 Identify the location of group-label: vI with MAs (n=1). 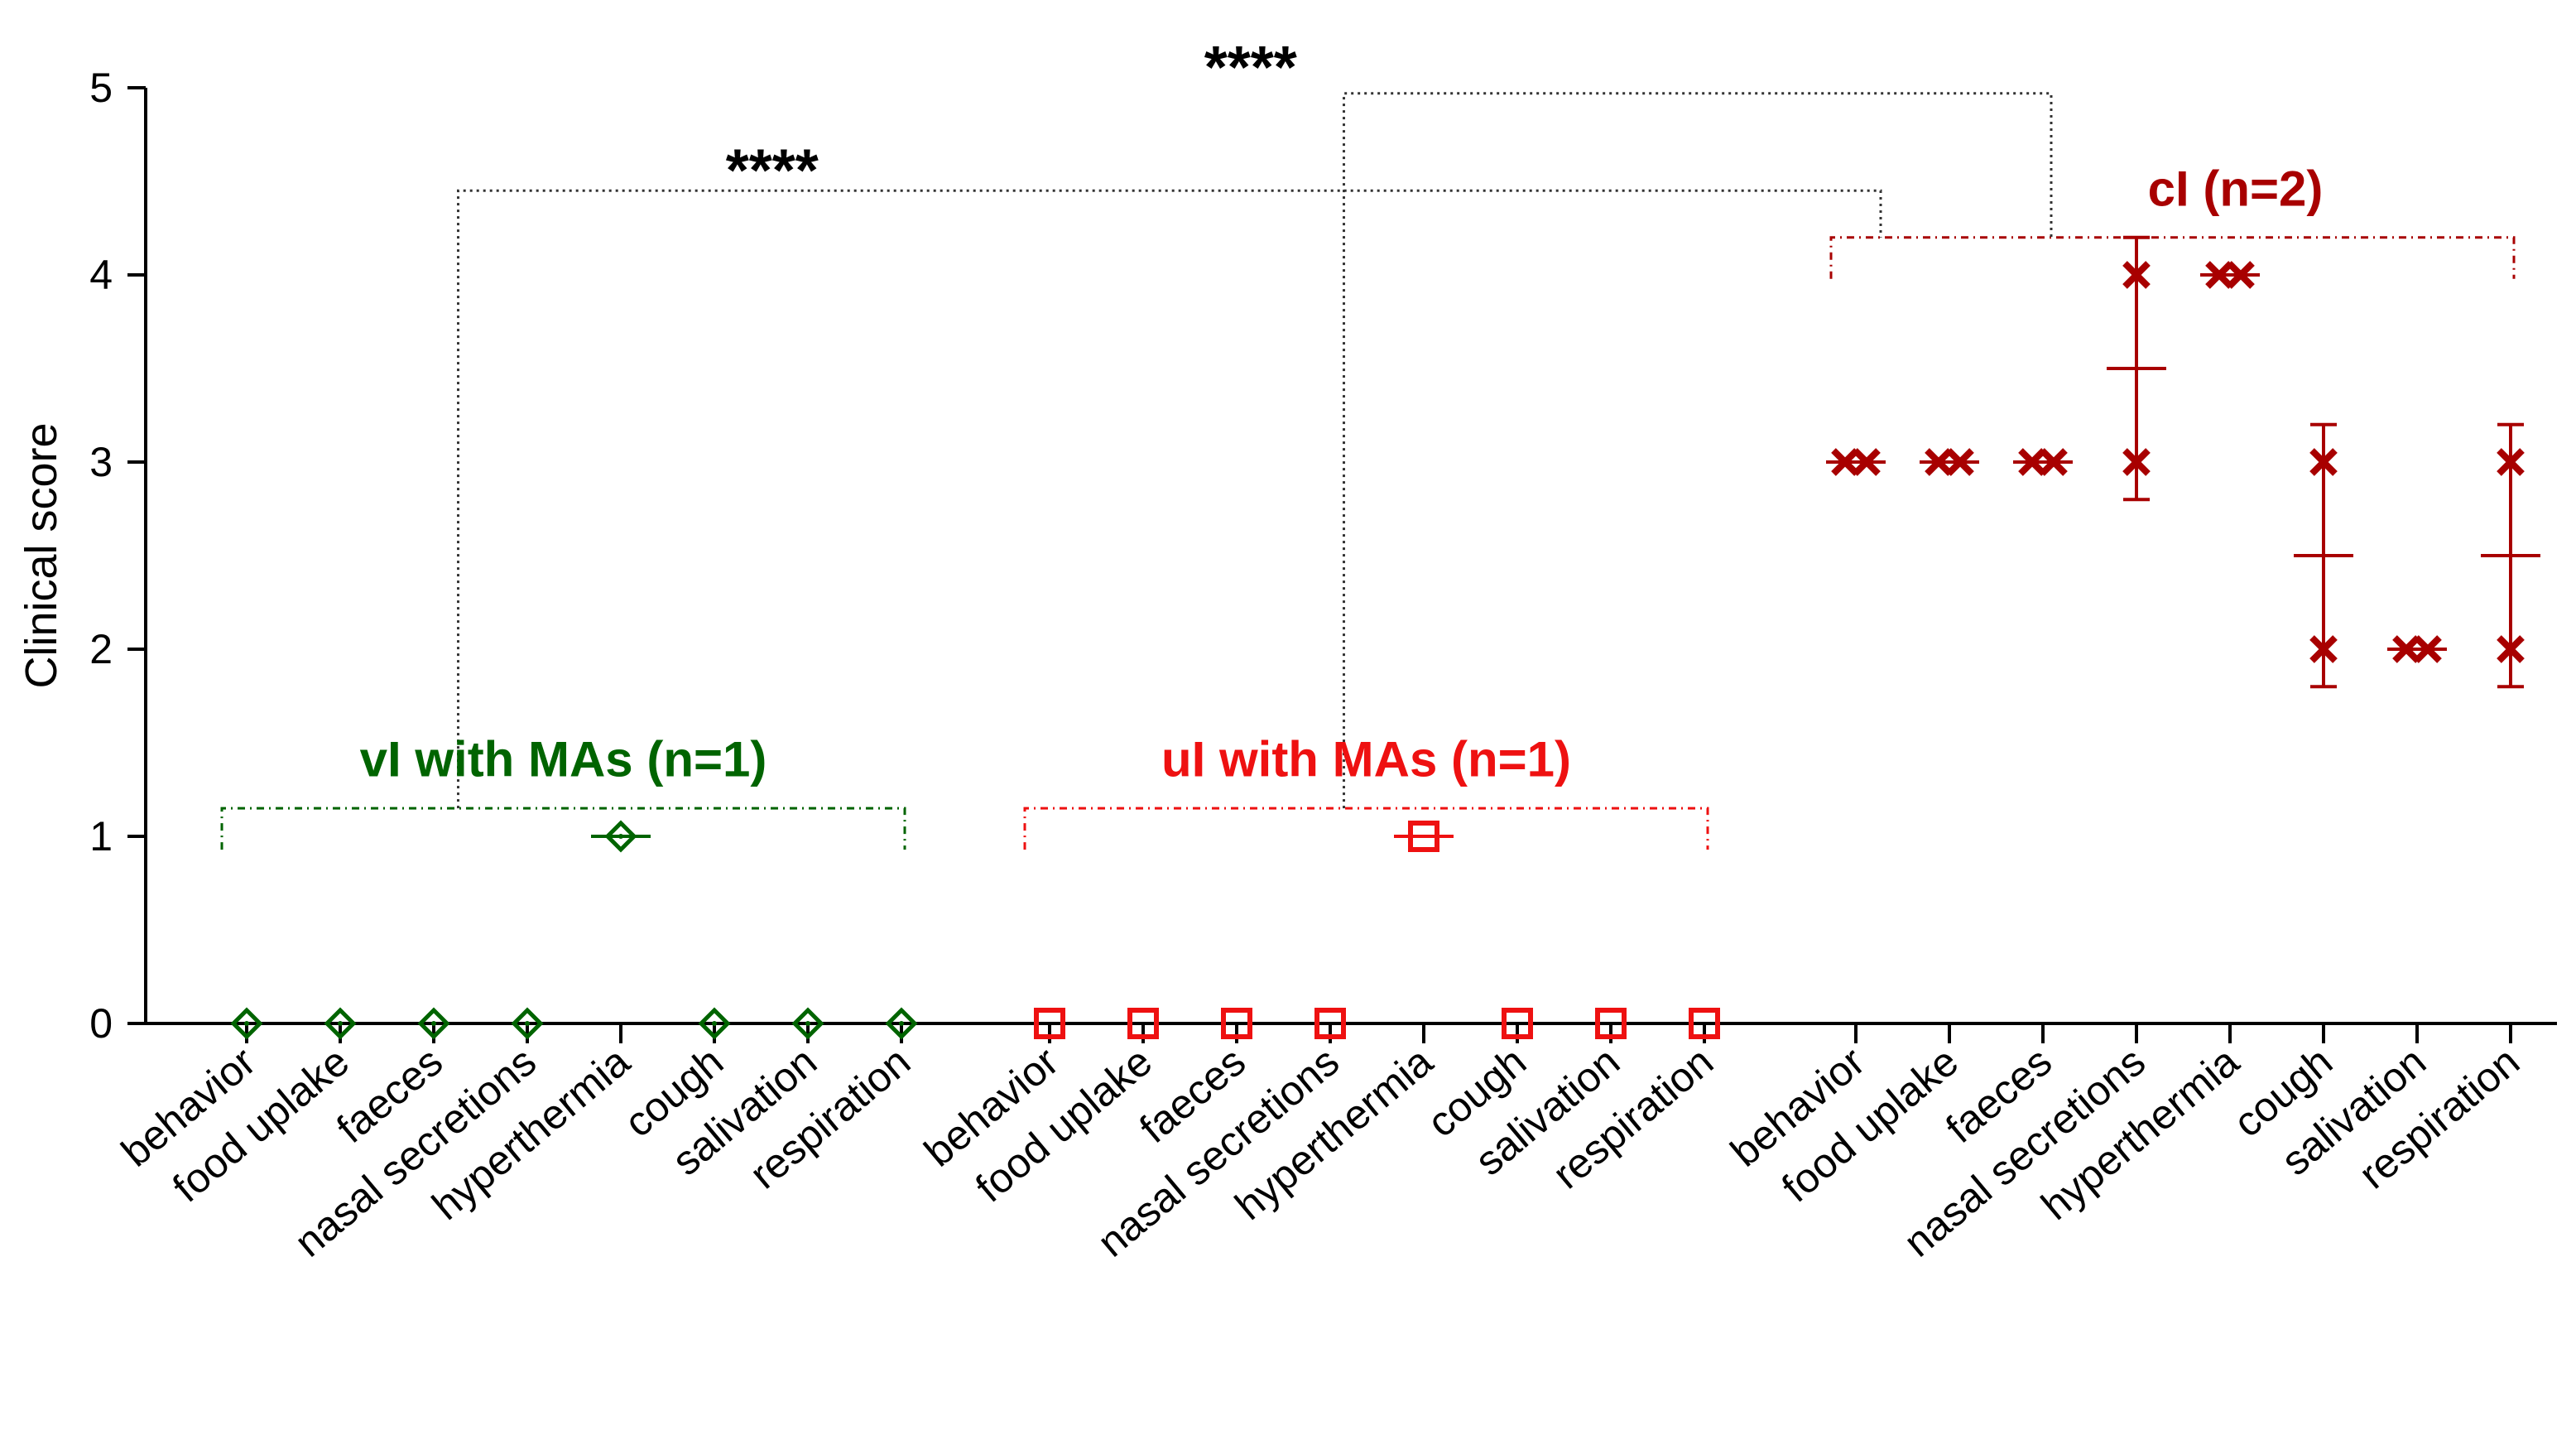
(563, 759).